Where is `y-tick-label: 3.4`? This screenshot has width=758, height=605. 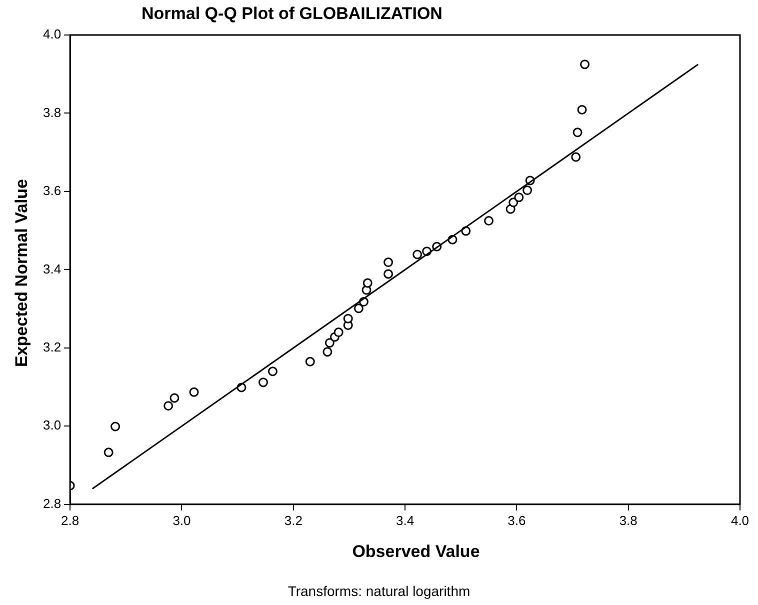
y-tick-label: 3.4 is located at coordinates (52, 268).